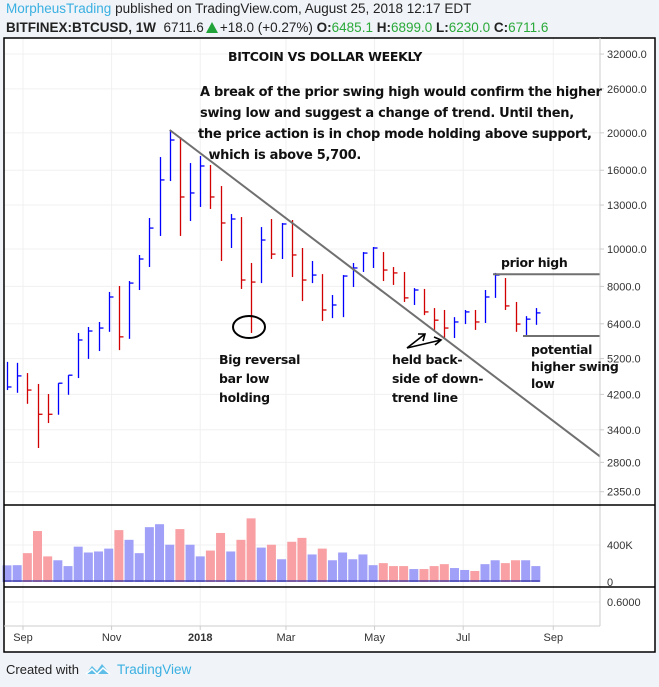 The image size is (659, 687). What do you see at coordinates (183, 27) in the screenshot?
I see `last-price: 6711.6` at bounding box center [183, 27].